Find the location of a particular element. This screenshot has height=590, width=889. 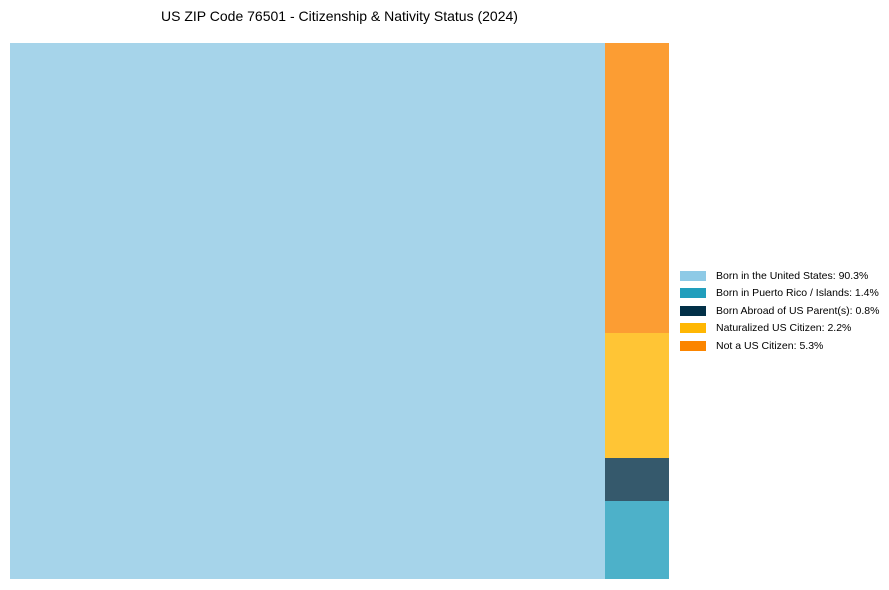

legend-item: Born Abroad of US Parent(s): 0.8% is located at coordinates (779, 311).